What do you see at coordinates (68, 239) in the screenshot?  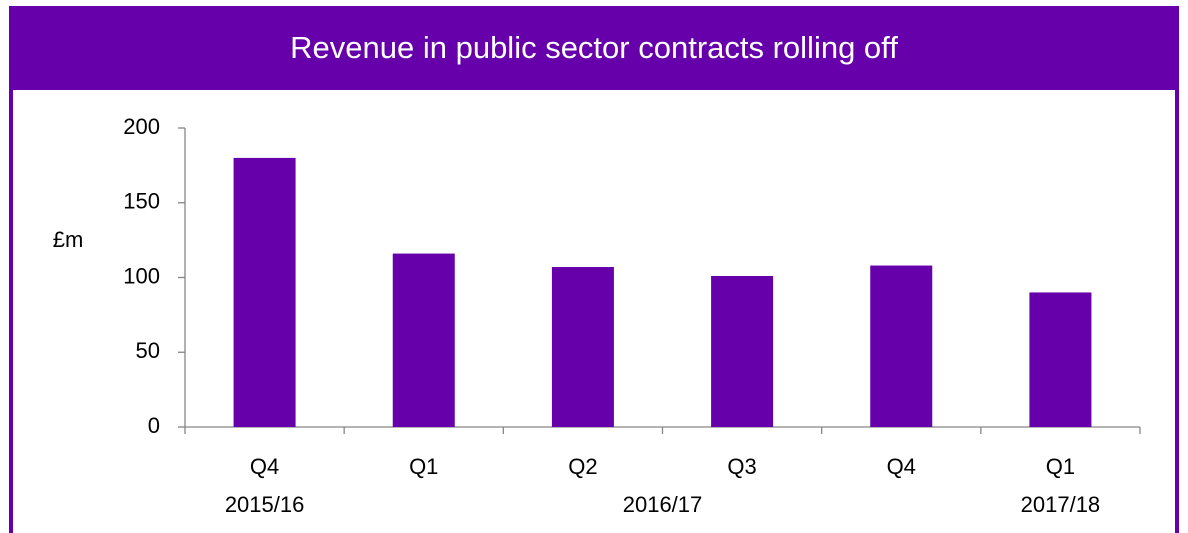 I see `y-axis-label: £m` at bounding box center [68, 239].